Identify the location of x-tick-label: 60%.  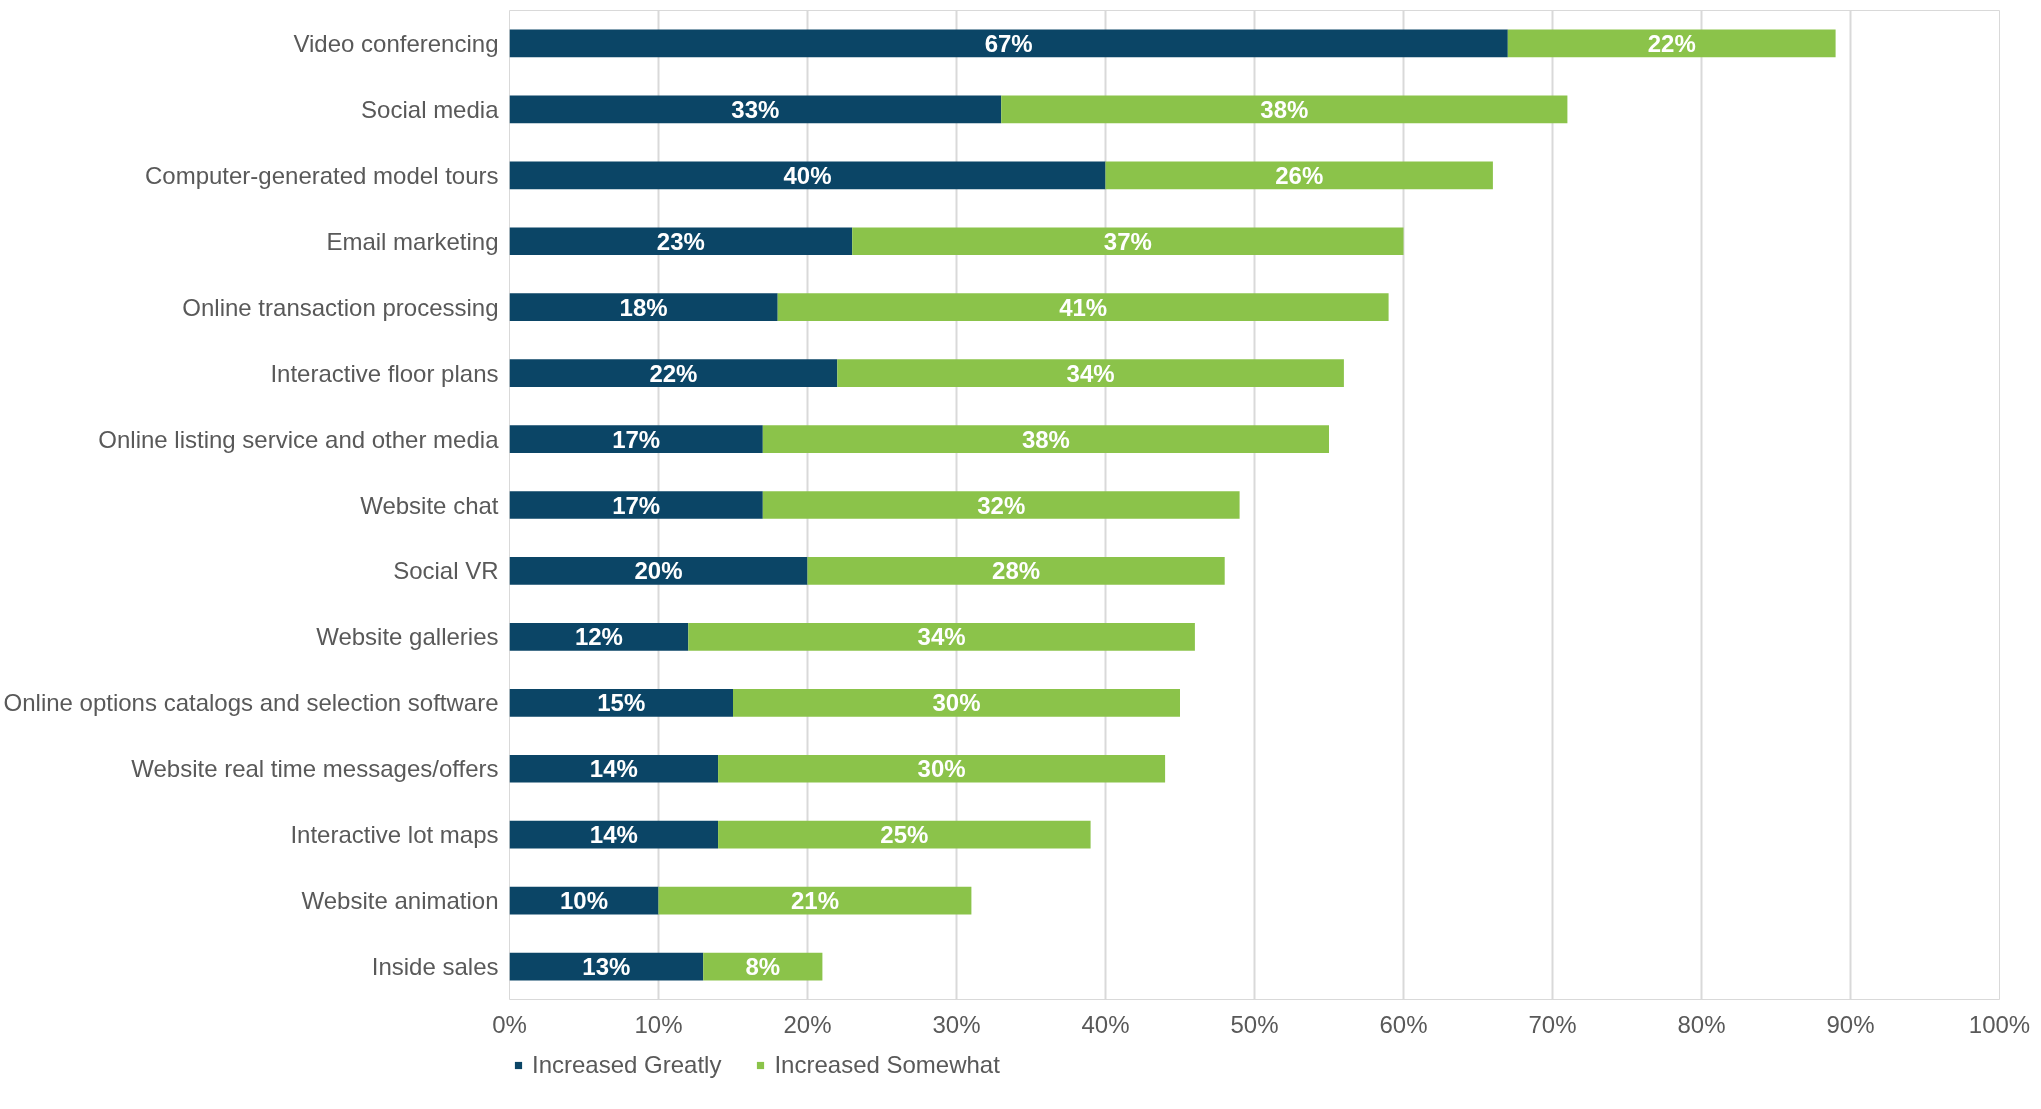
(1403, 1024).